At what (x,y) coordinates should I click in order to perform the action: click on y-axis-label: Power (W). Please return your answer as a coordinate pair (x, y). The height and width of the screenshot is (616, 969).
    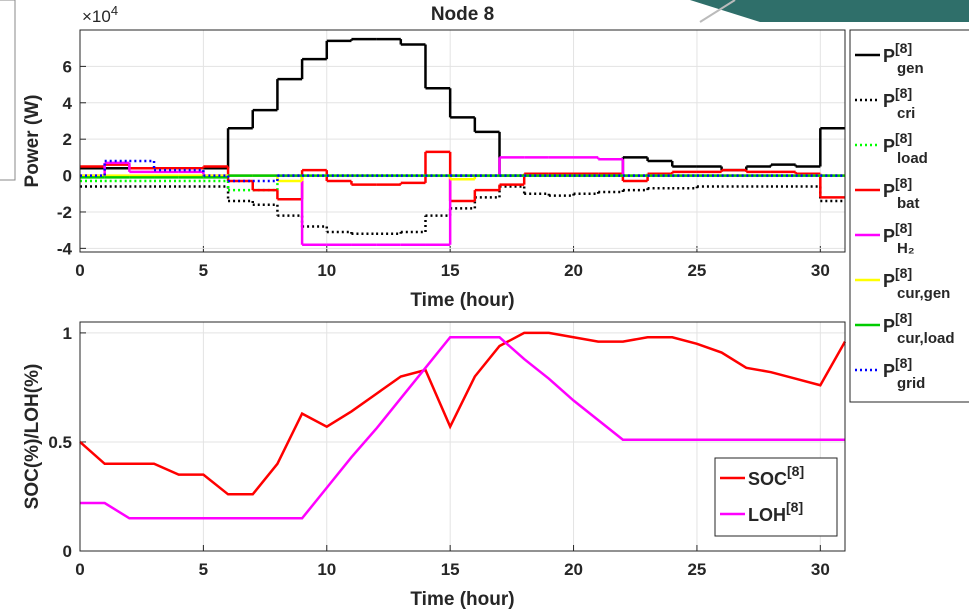
    Looking at the image, I should click on (32, 141).